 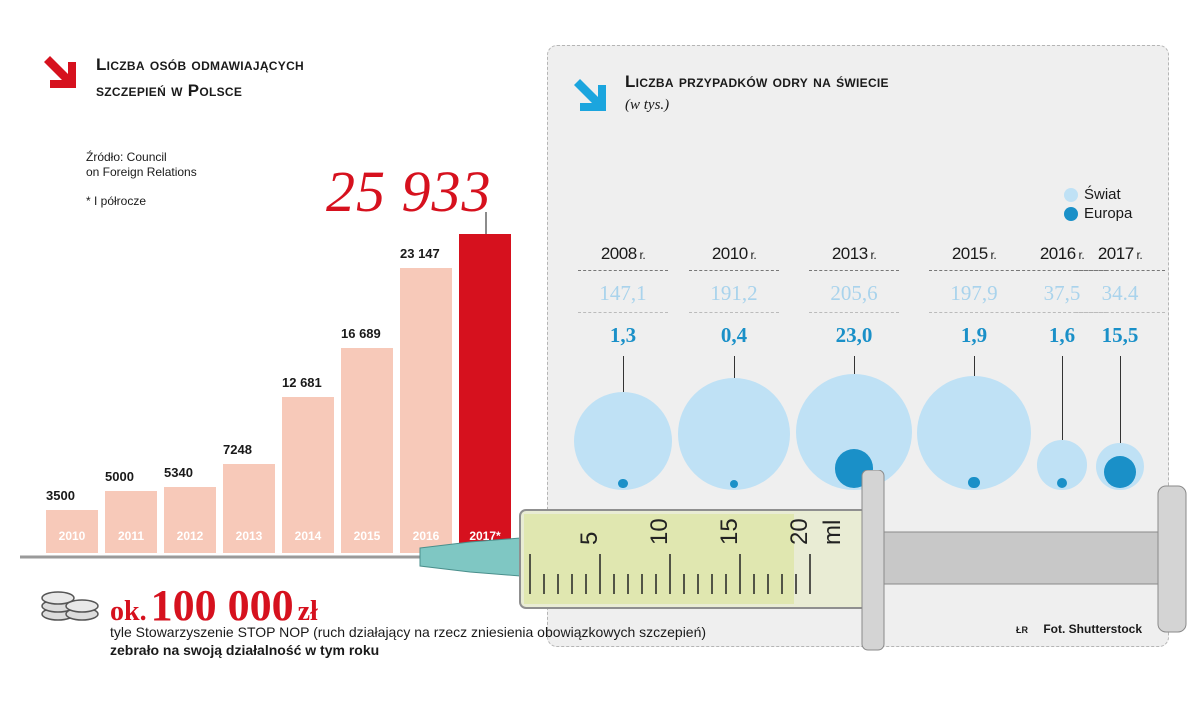 I want to click on year-column-2013: 2013 r. 205,6 23,0, so click(x=854, y=296).